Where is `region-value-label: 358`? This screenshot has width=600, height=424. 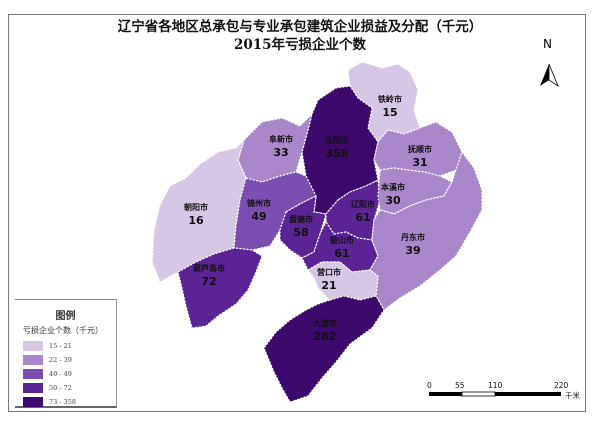 region-value-label: 358 is located at coordinates (337, 153).